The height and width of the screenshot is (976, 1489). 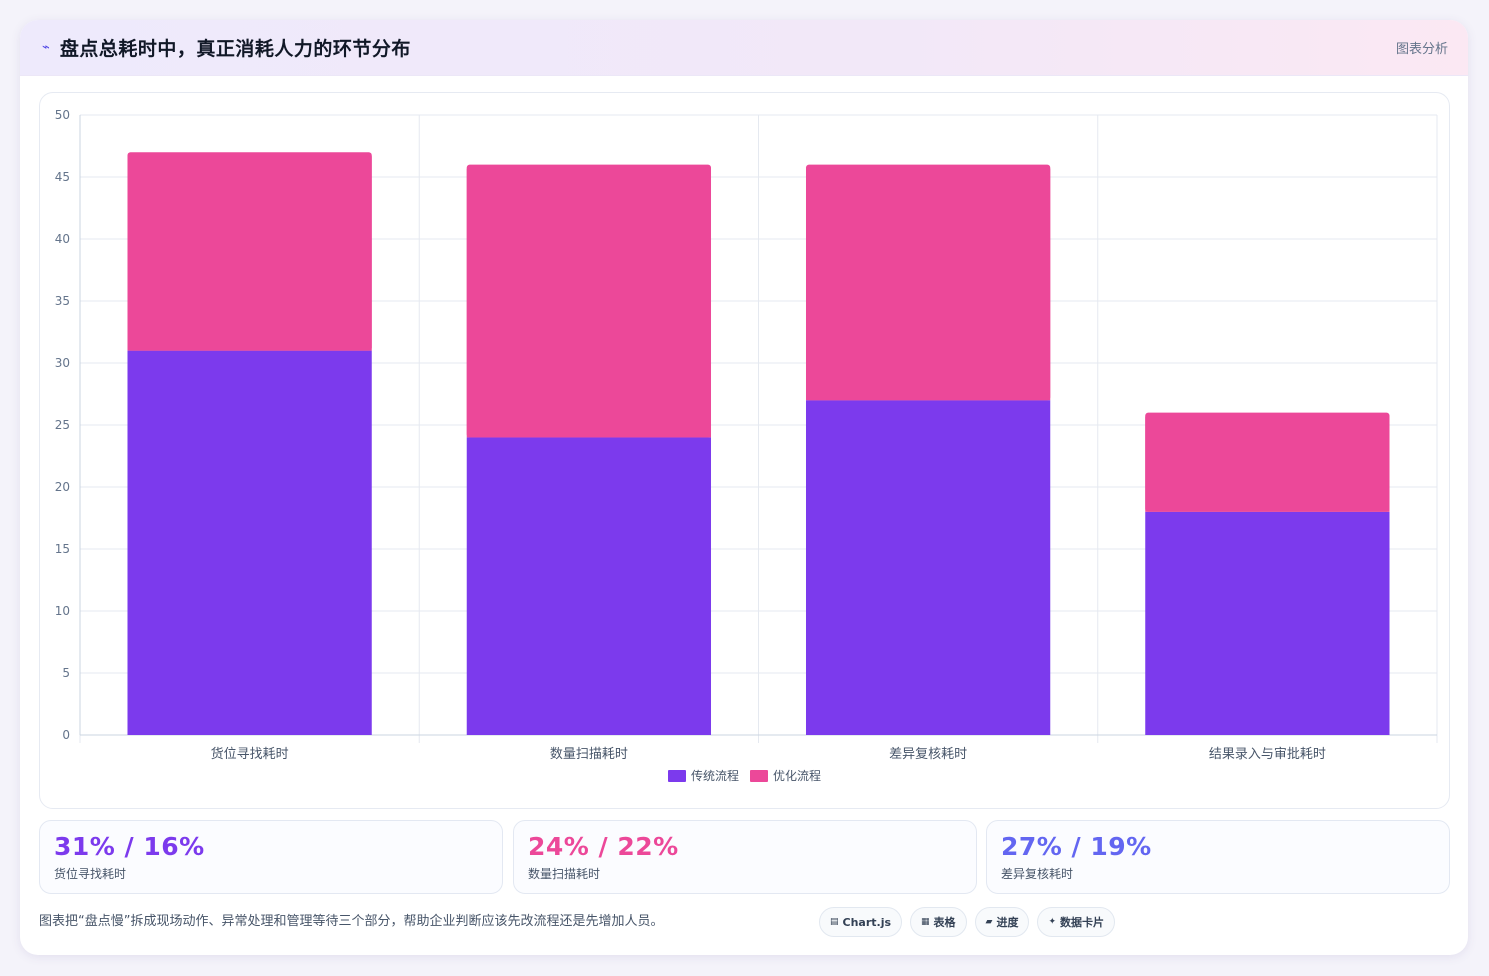 I want to click on y-tick-label: 50, so click(x=62, y=115).